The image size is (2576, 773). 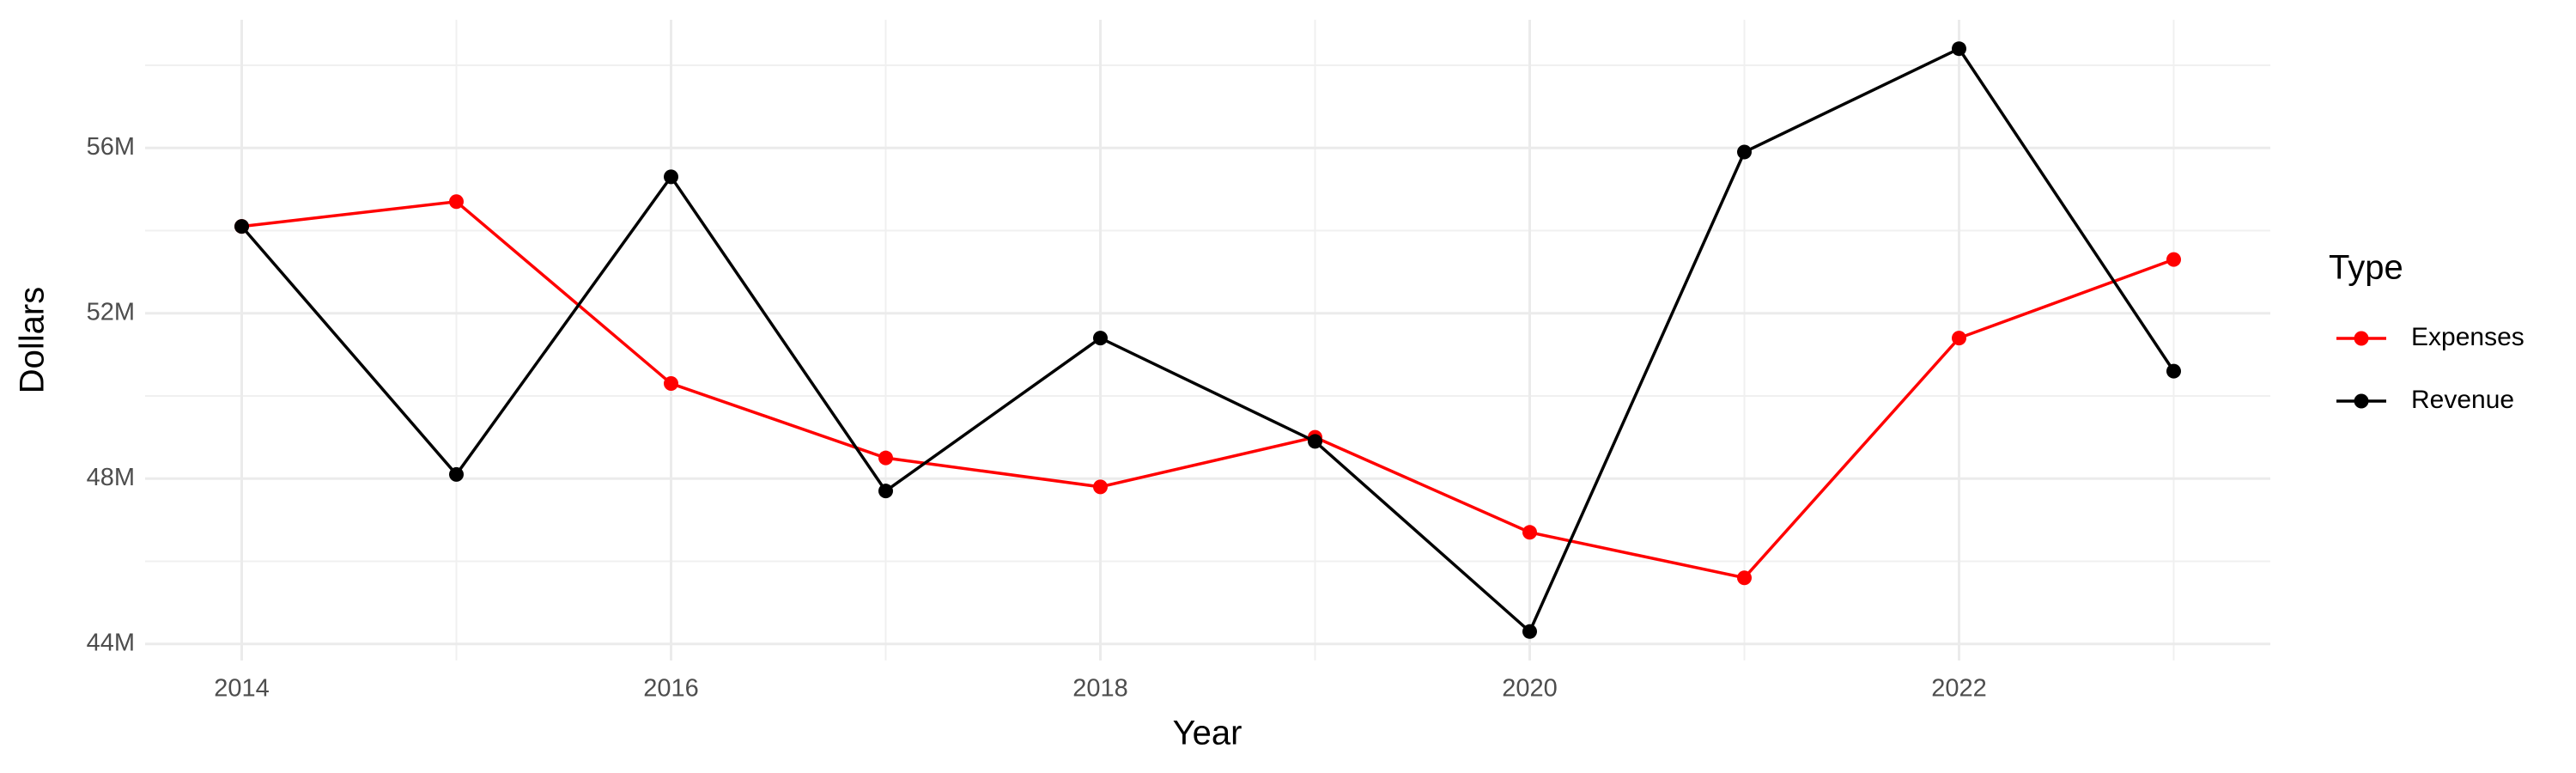 I want to click on x-tick-label: 2016, so click(x=671, y=689).